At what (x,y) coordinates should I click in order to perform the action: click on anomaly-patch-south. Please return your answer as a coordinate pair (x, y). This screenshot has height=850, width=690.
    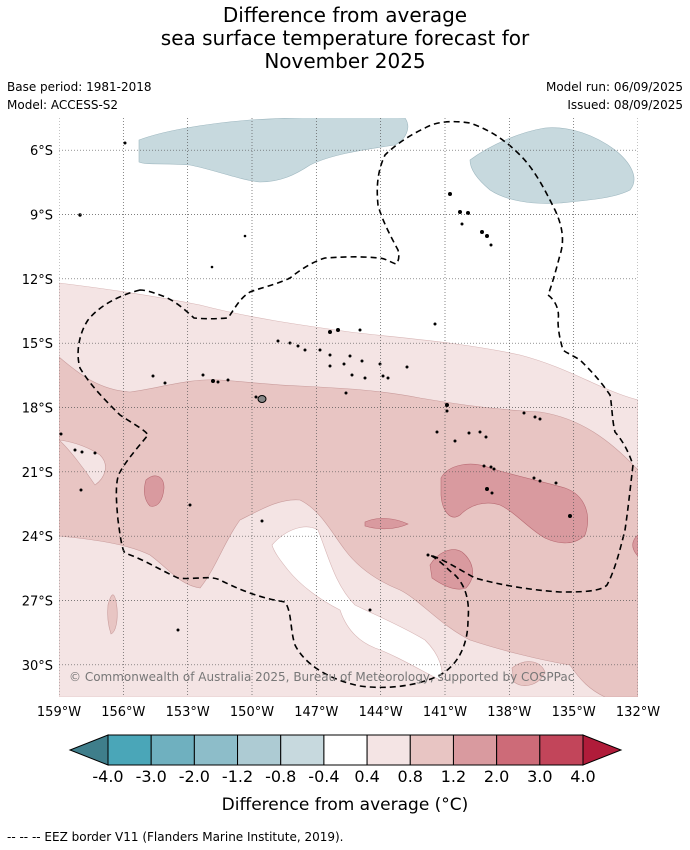
    Looking at the image, I should click on (451, 569).